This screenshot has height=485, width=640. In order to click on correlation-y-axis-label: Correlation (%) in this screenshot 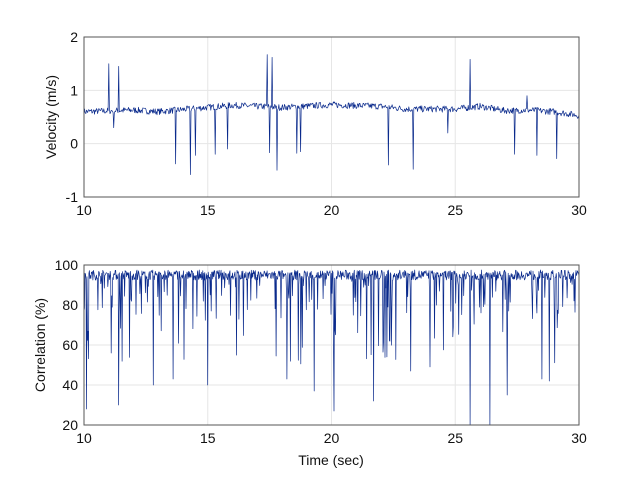, I will do `click(40, 345)`.